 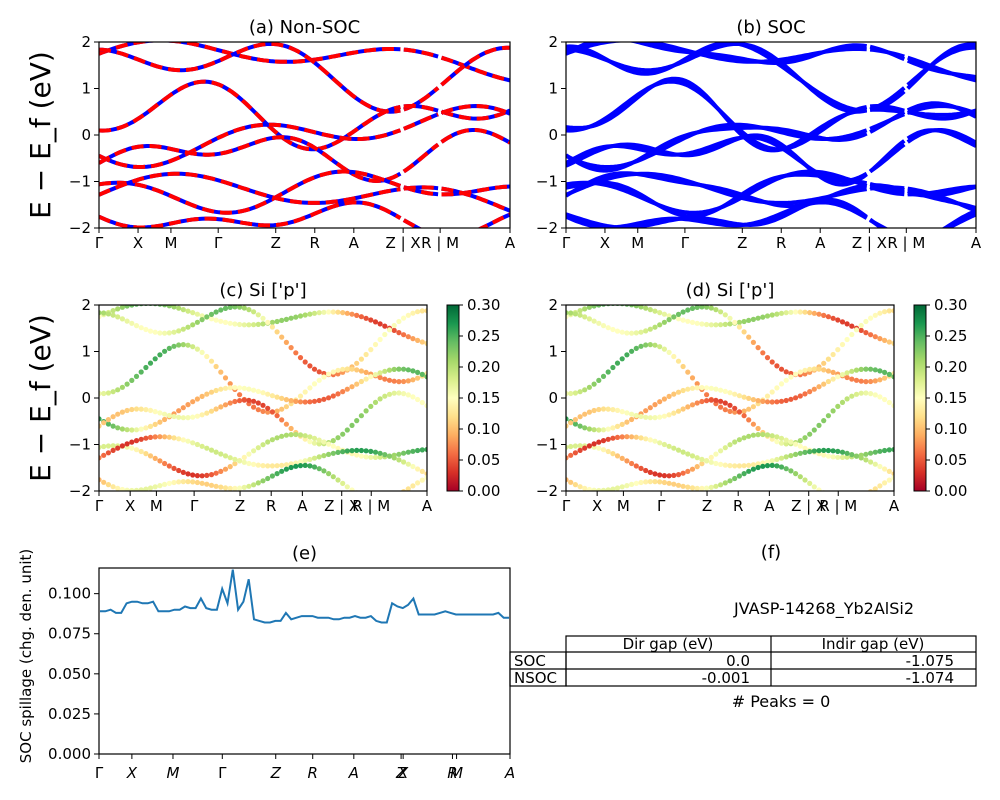 What do you see at coordinates (566, 506) in the screenshot?
I see `x-tick-label: Γ` at bounding box center [566, 506].